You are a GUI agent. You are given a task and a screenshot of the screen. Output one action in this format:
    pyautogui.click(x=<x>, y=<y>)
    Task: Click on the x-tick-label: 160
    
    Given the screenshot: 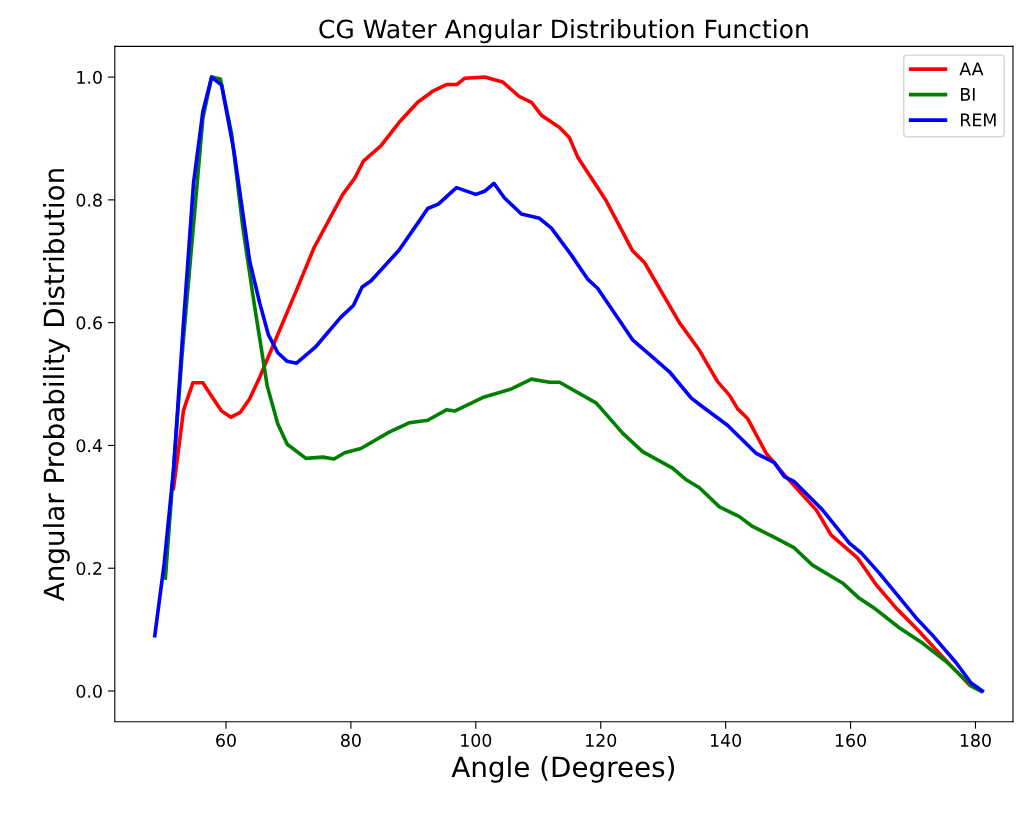 What is the action you would take?
    pyautogui.click(x=850, y=740)
    